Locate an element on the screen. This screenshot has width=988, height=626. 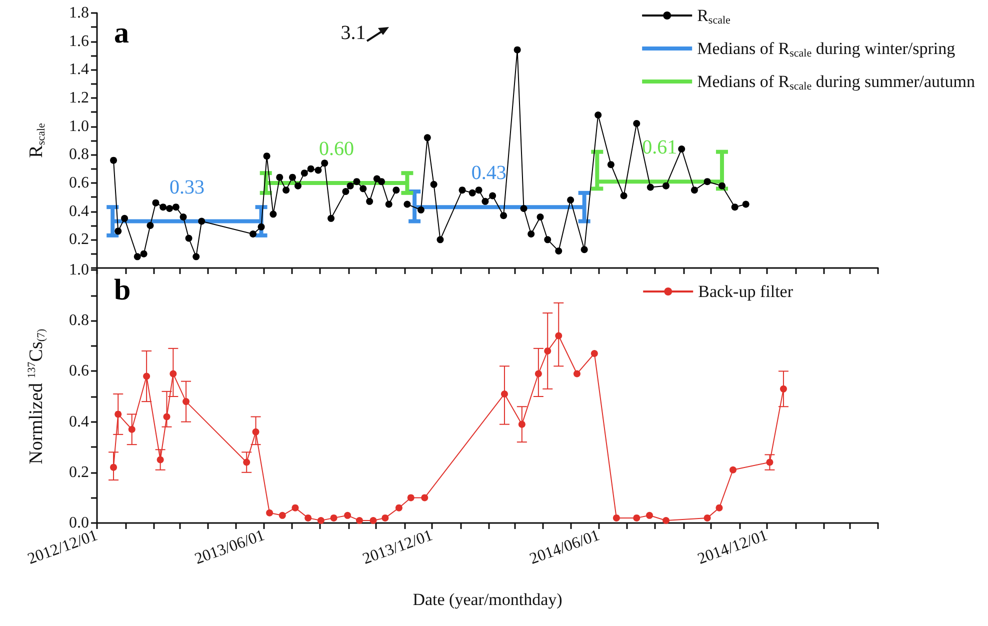
annotation: 3.1 is located at coordinates (353, 33).